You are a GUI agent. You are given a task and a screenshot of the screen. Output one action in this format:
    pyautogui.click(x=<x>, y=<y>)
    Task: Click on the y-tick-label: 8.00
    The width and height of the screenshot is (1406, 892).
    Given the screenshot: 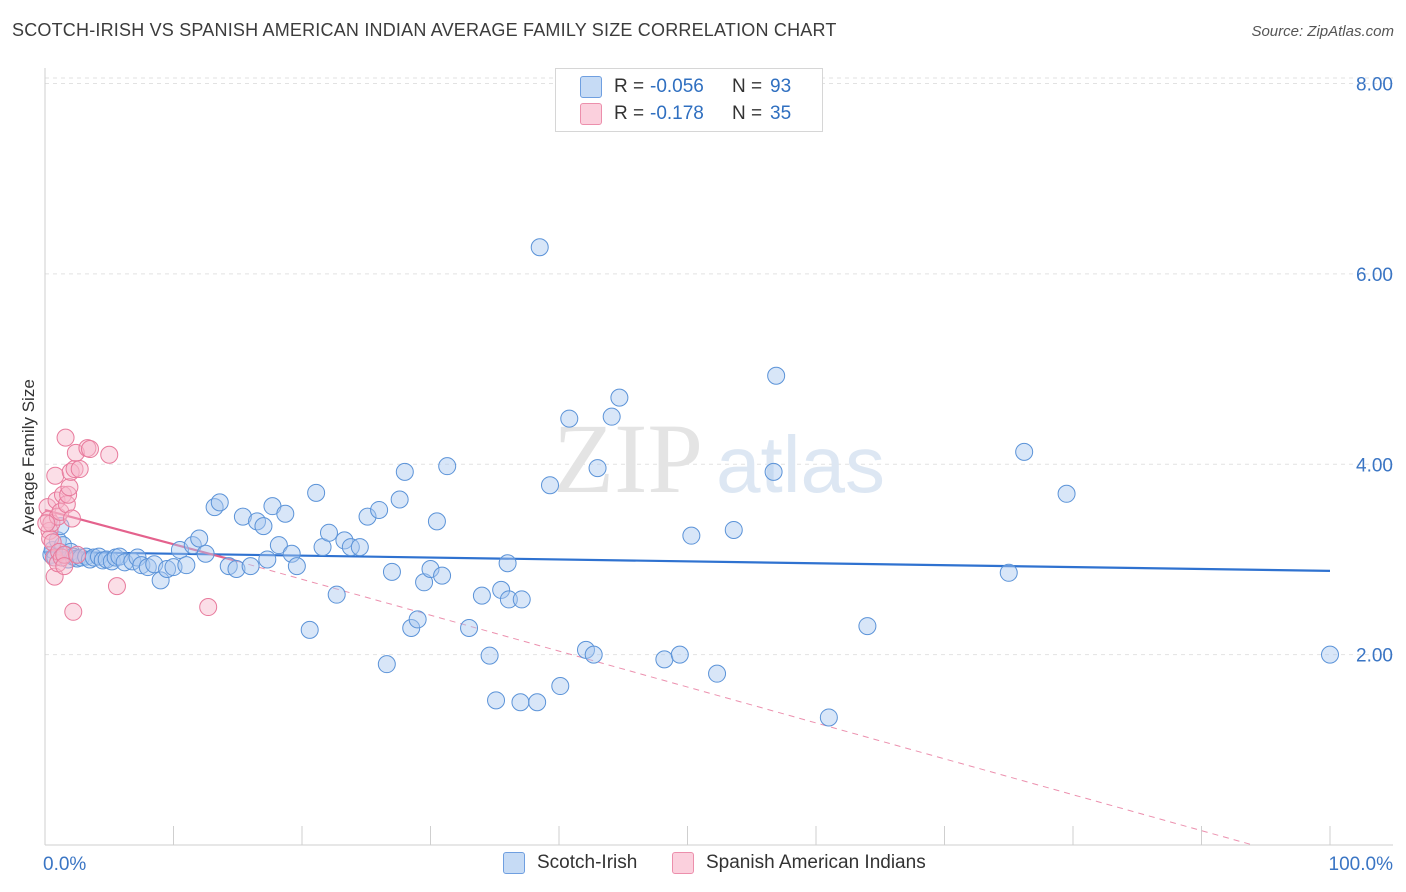 What is the action you would take?
    pyautogui.click(x=1374, y=85)
    